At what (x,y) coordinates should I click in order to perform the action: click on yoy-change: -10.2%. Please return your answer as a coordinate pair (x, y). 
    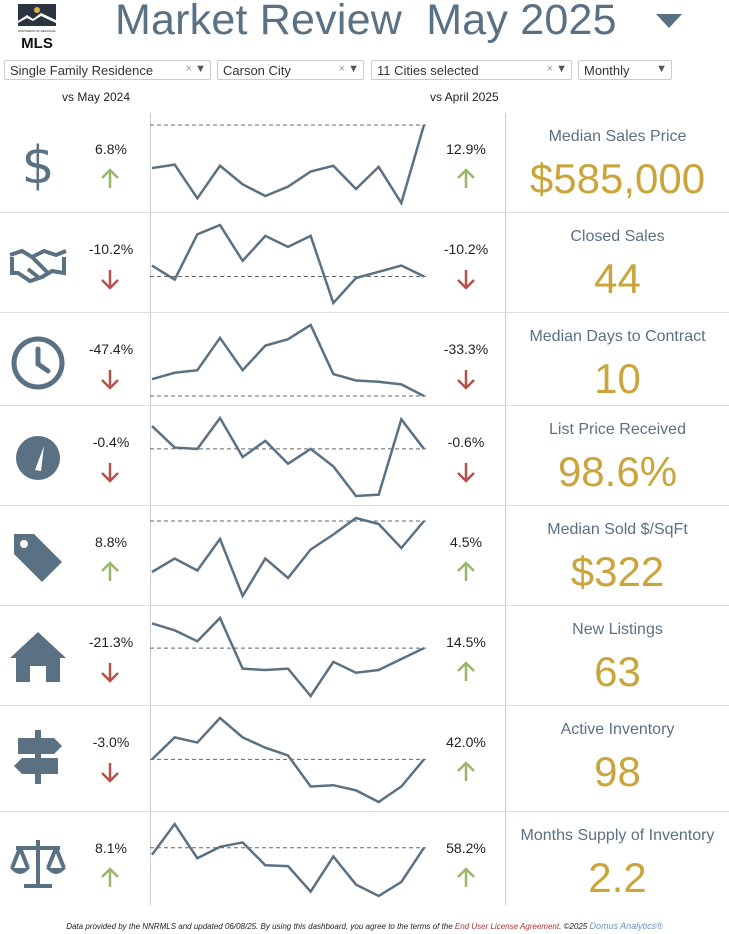
    Looking at the image, I should click on (111, 249).